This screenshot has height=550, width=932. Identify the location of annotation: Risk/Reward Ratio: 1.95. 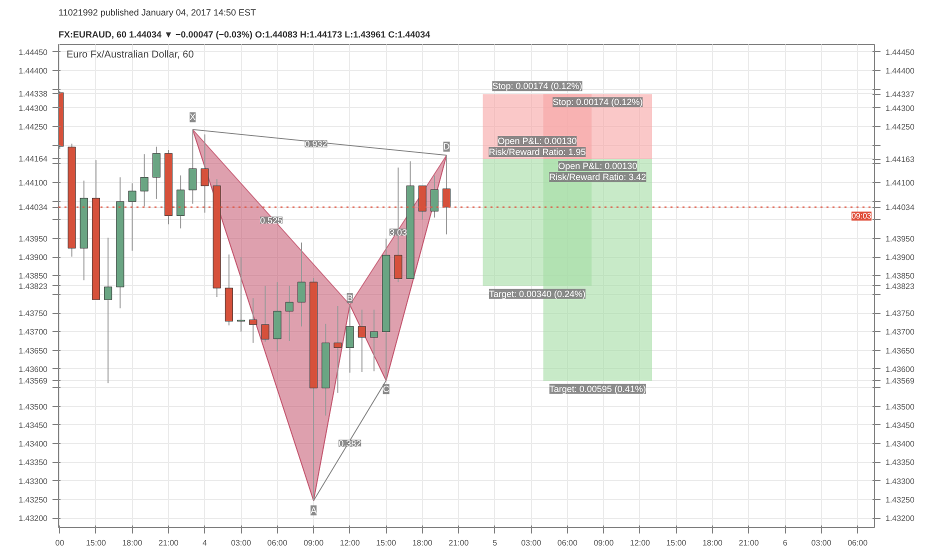
(537, 152).